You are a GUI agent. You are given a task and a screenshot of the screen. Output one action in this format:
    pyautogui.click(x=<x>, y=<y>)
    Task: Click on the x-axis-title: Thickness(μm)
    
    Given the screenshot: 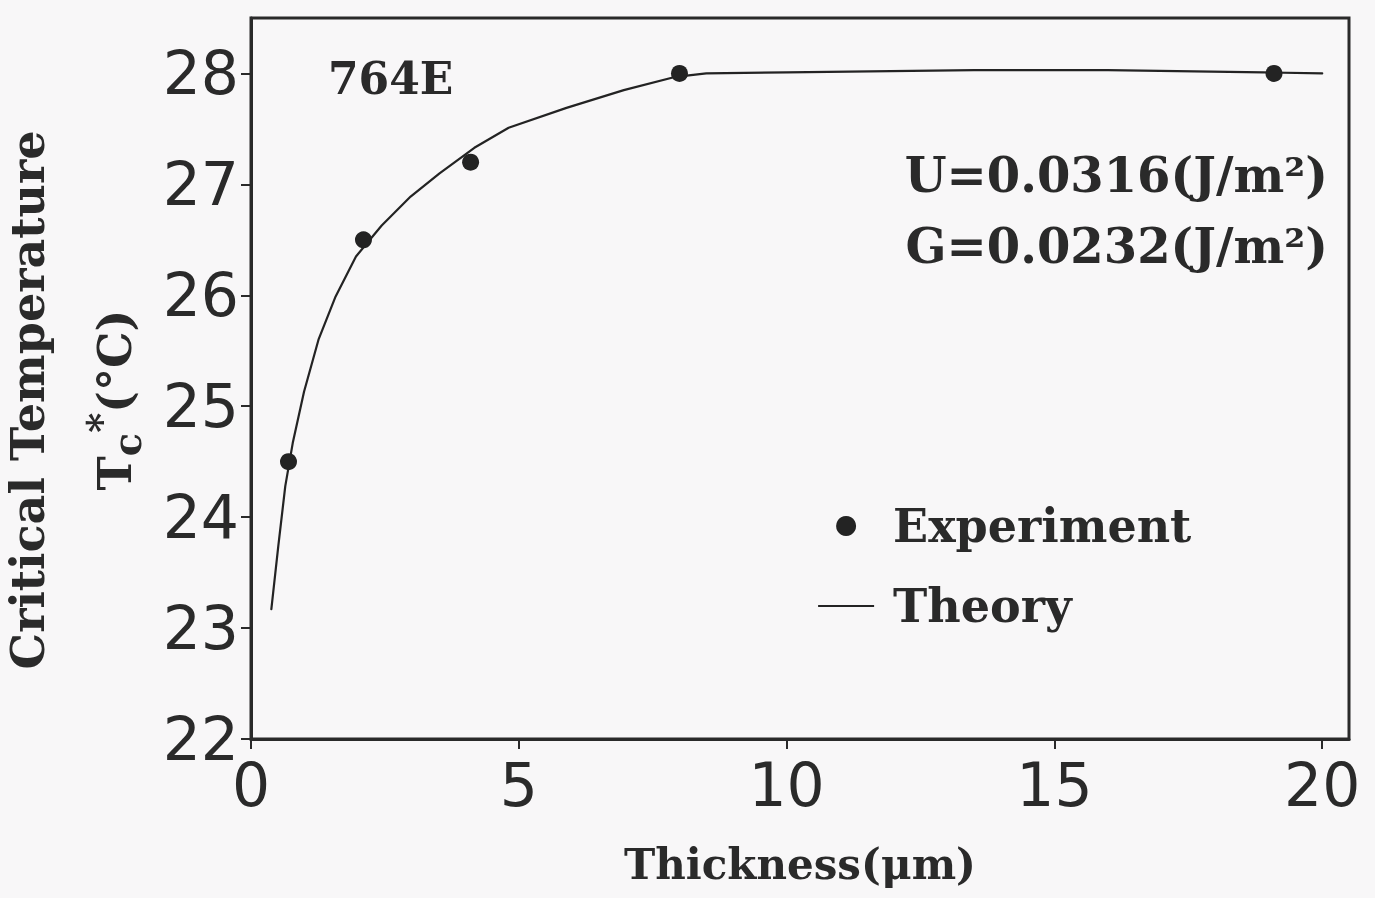 What is the action you would take?
    pyautogui.click(x=800, y=864)
    